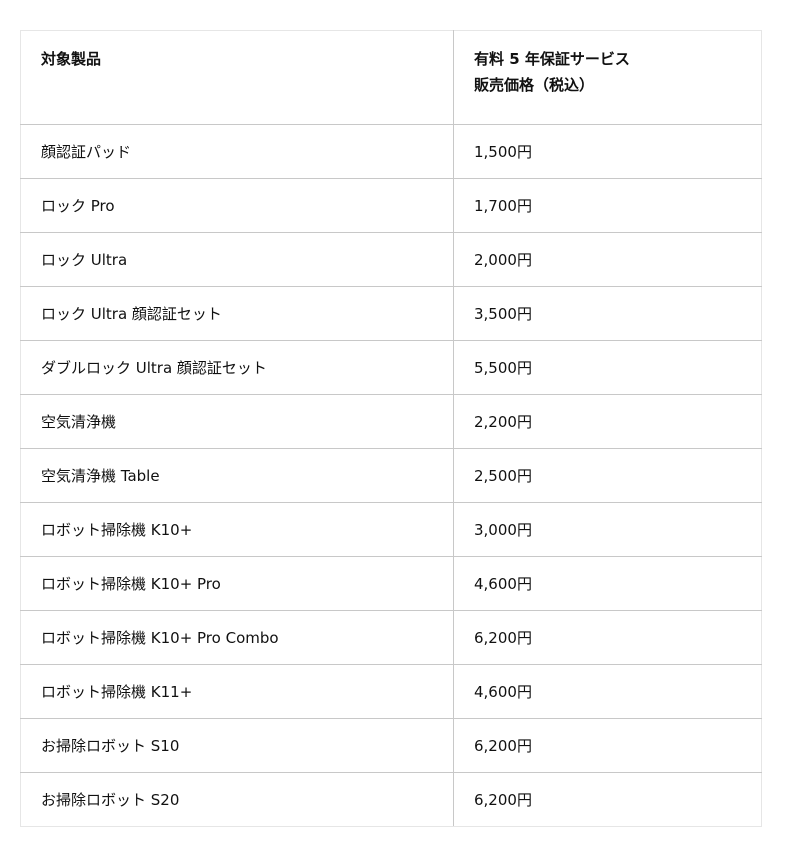 This screenshot has width=800, height=842. Describe the element at coordinates (237, 745) in the screenshot. I see `product-cell: お掃除ロボット S10` at that location.